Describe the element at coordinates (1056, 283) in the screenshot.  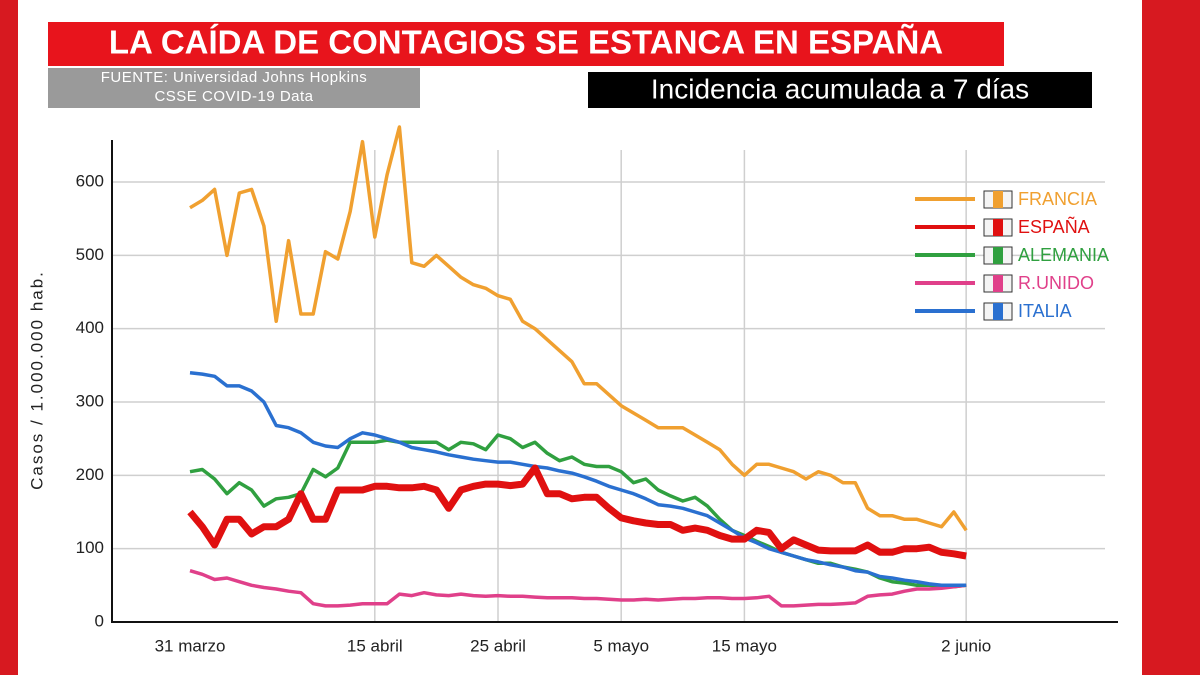
I see `legend-label: R.UNIDO` at that location.